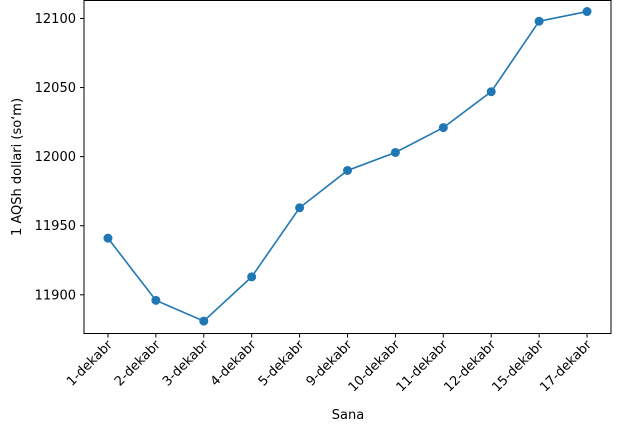 This screenshot has height=437, width=628. What do you see at coordinates (186, 363) in the screenshot?
I see `x-tick-label: 3-dekabr` at bounding box center [186, 363].